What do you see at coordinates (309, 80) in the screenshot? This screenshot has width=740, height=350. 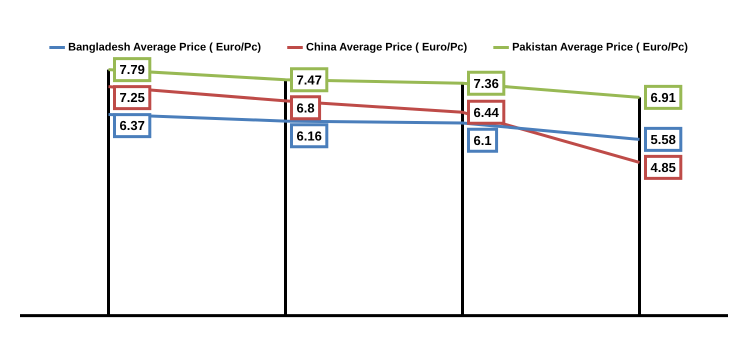 I see `data-label: 7.47` at bounding box center [309, 80].